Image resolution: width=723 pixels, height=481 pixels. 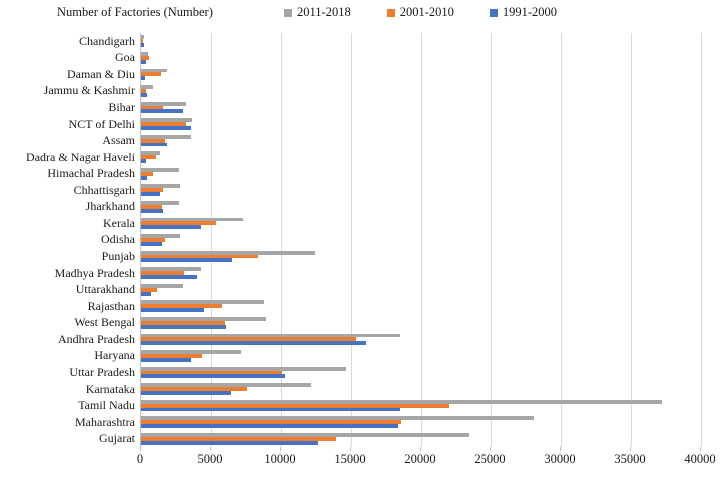 I want to click on x-tick-label: 30000, so click(x=560, y=459).